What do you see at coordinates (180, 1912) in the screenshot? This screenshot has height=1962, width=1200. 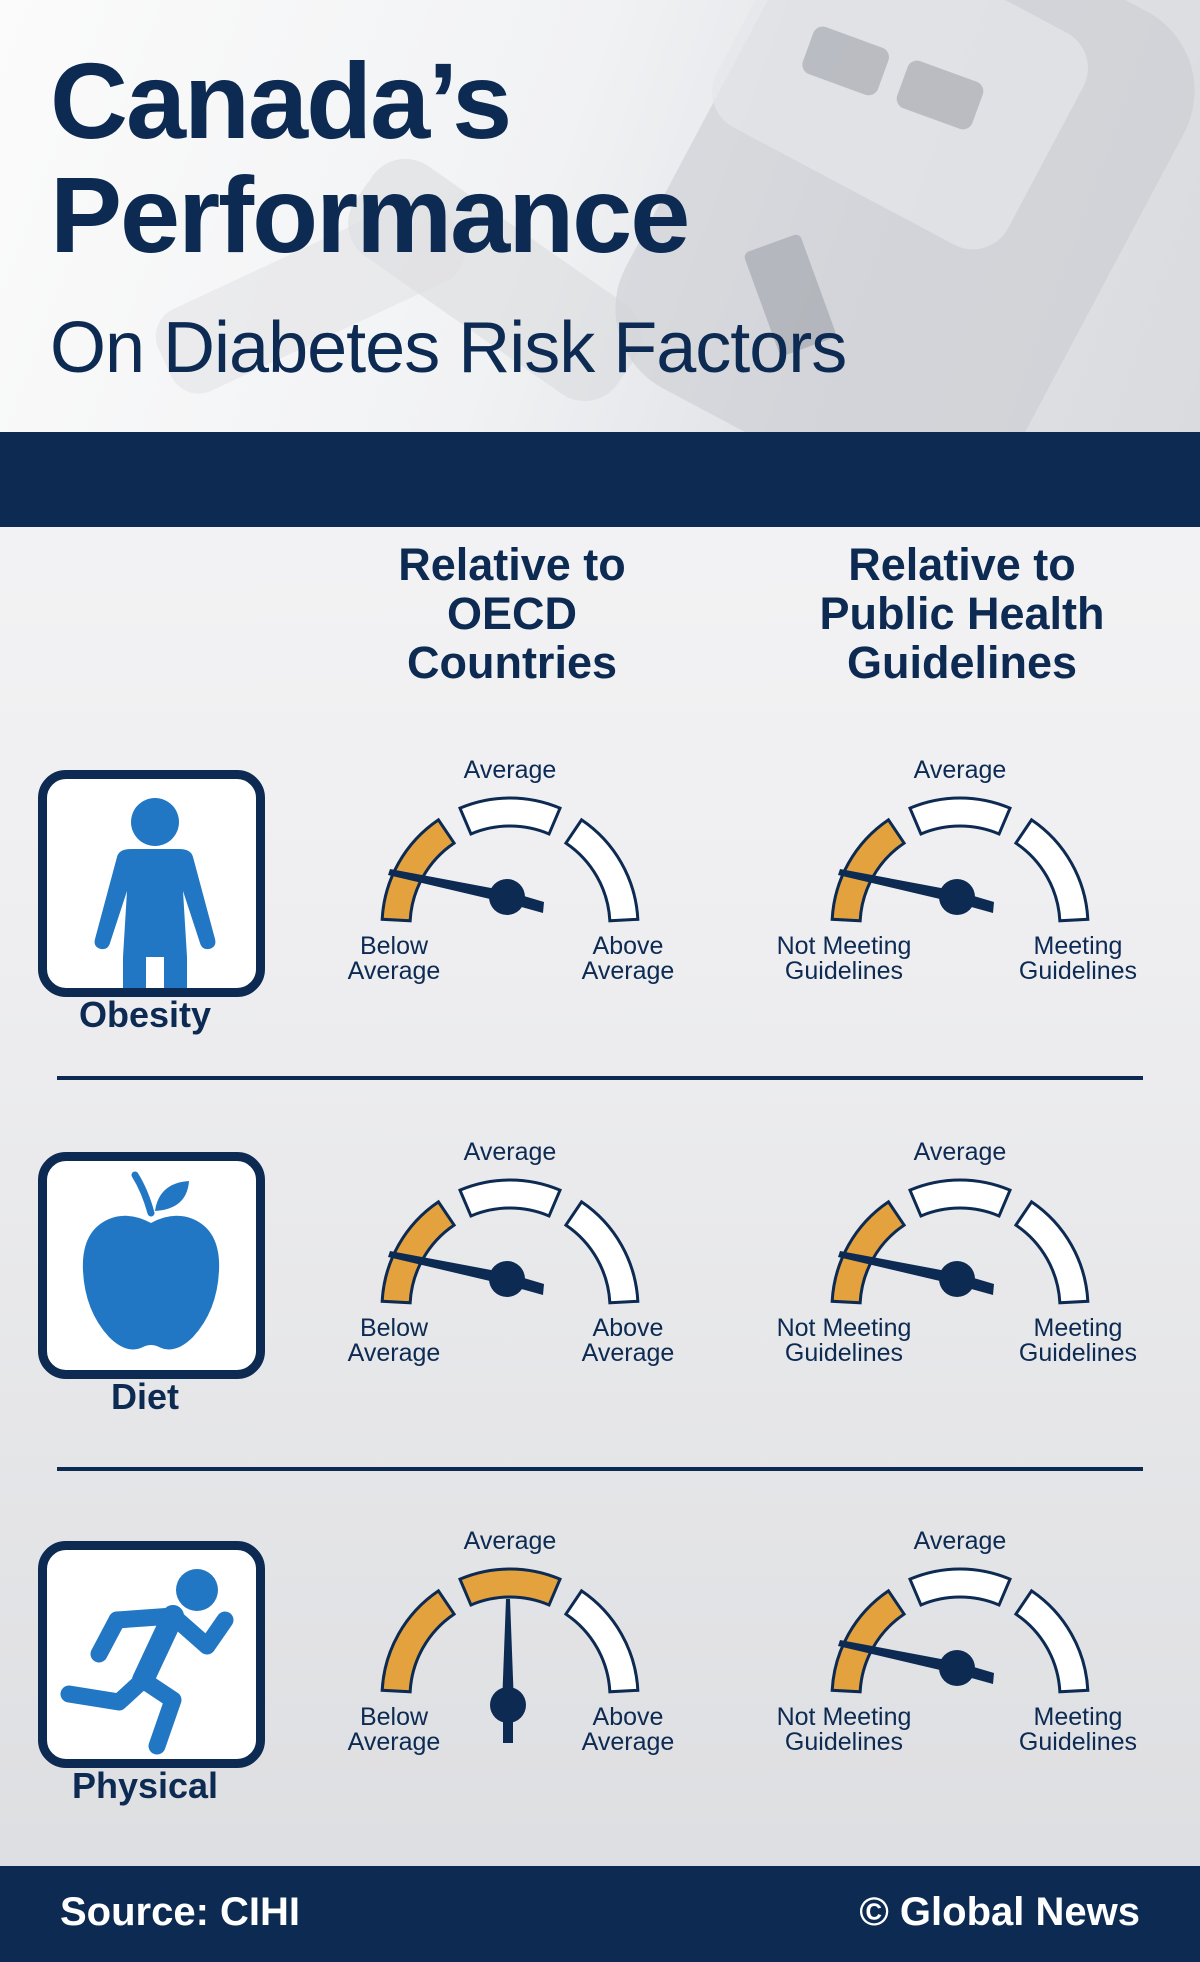 I see `source-credit: Source: CIHI` at bounding box center [180, 1912].